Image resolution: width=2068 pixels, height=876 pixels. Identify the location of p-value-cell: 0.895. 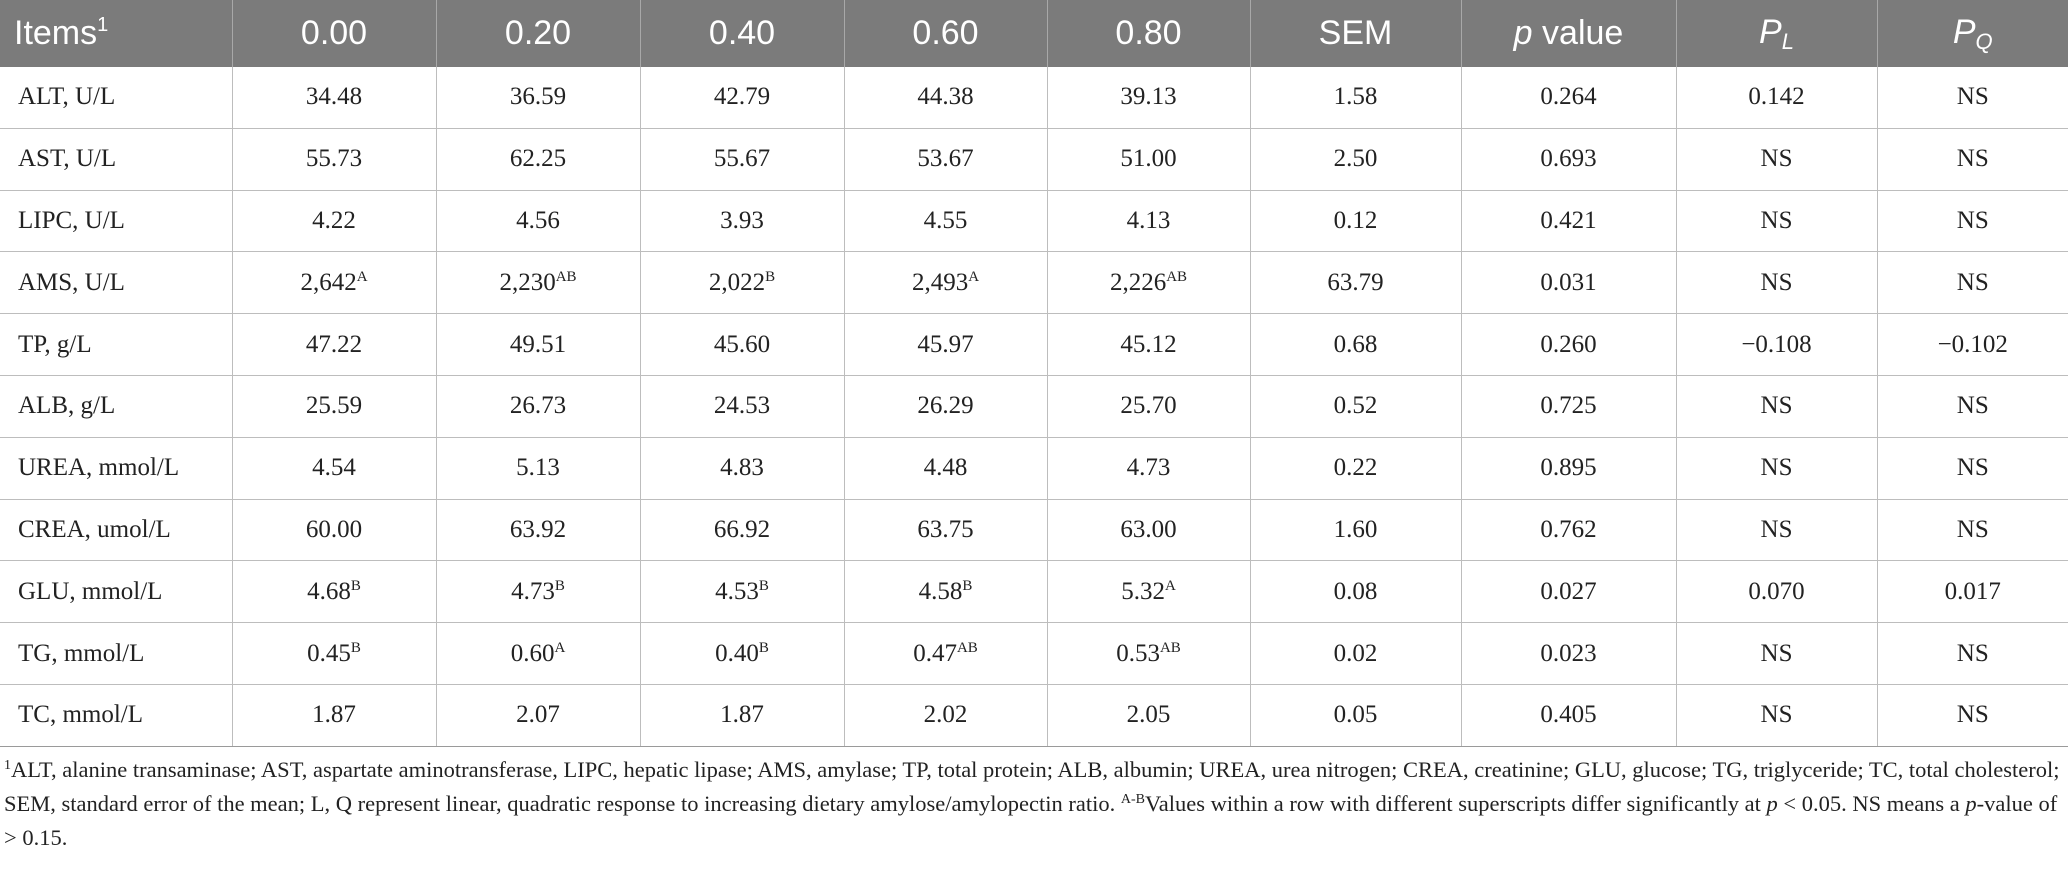
(1569, 468).